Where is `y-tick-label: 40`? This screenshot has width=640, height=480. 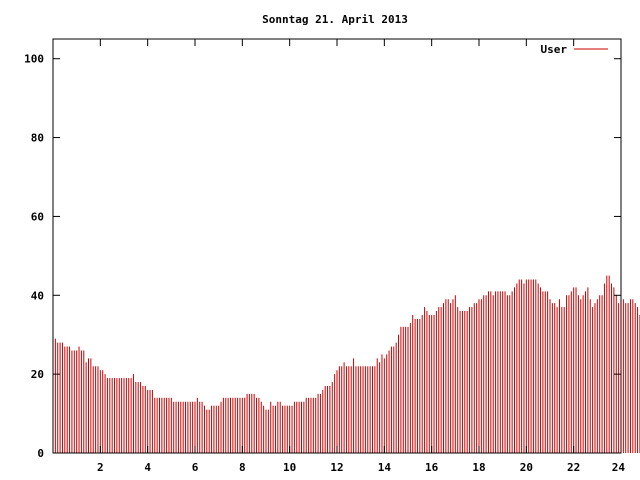
y-tick-label: 40 is located at coordinates (37, 295).